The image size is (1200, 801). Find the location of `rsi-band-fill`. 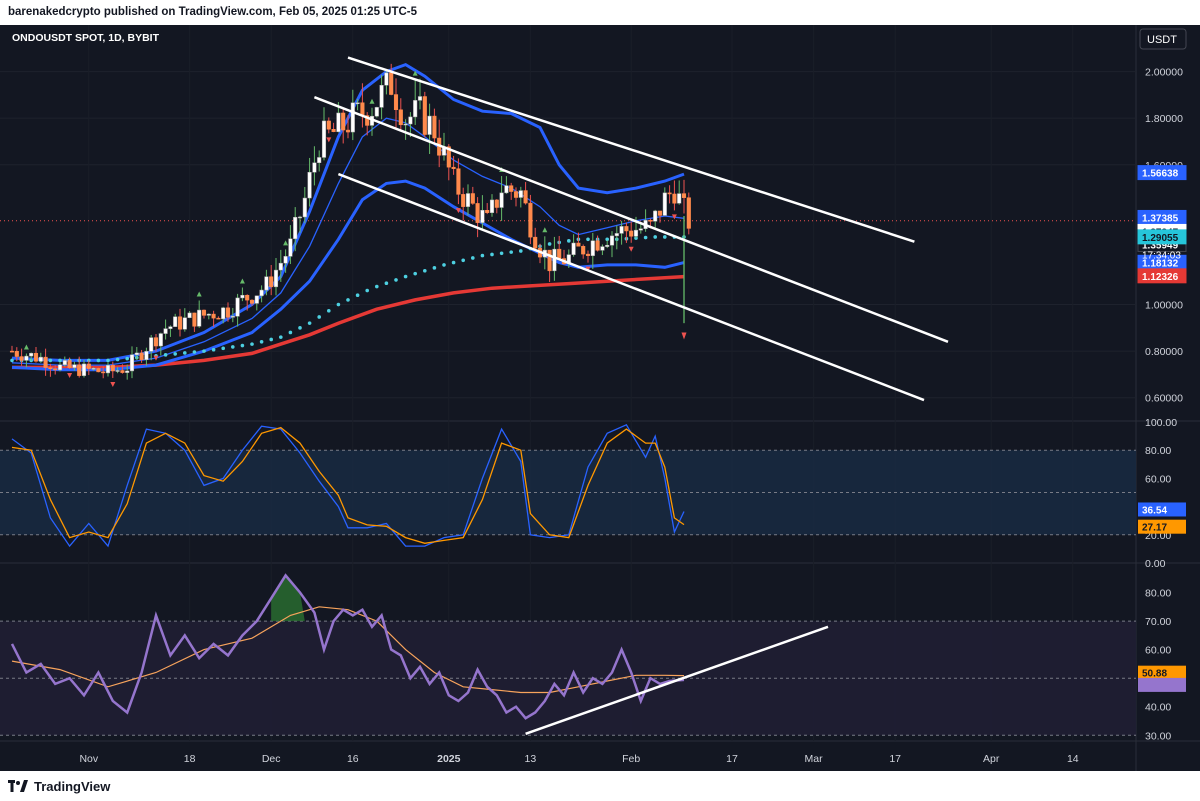

rsi-band-fill is located at coordinates (568, 678).